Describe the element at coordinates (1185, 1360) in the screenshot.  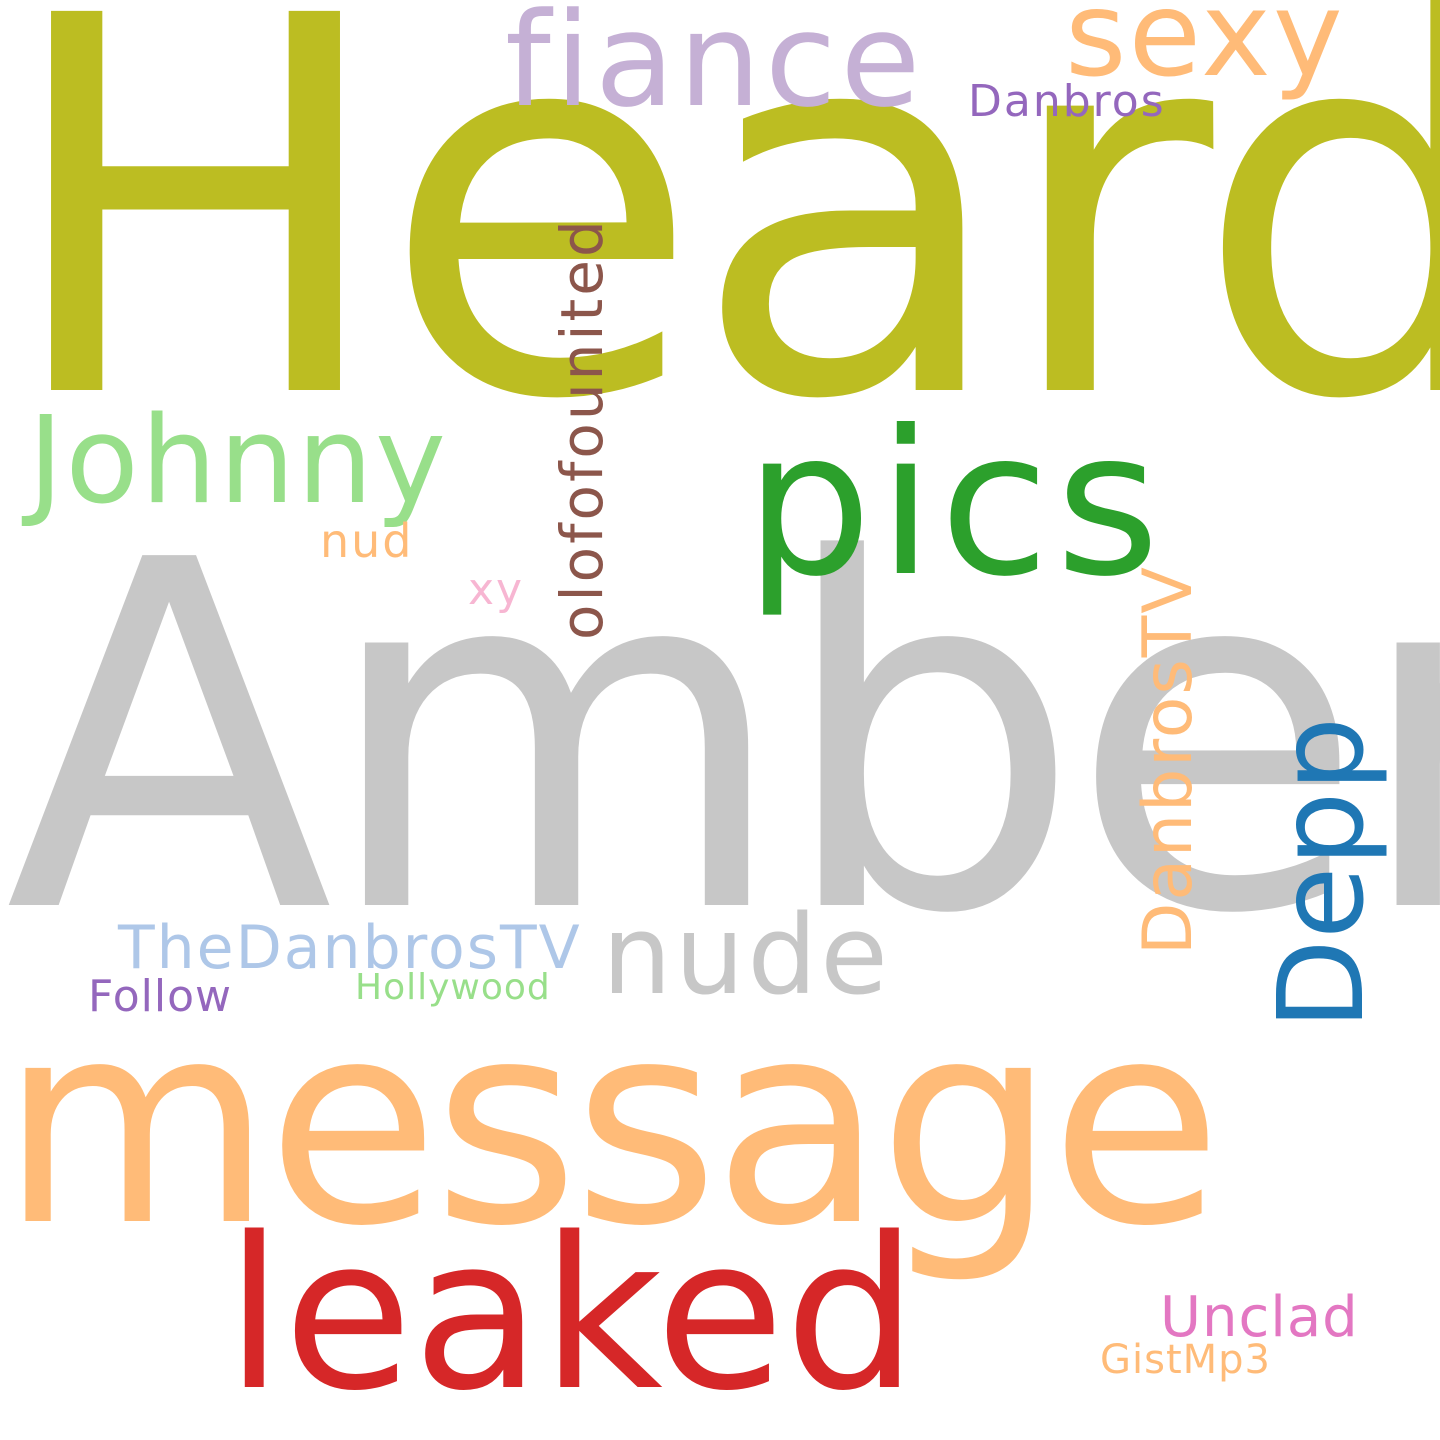
I see `word-gistmp3: GistMp3` at that location.